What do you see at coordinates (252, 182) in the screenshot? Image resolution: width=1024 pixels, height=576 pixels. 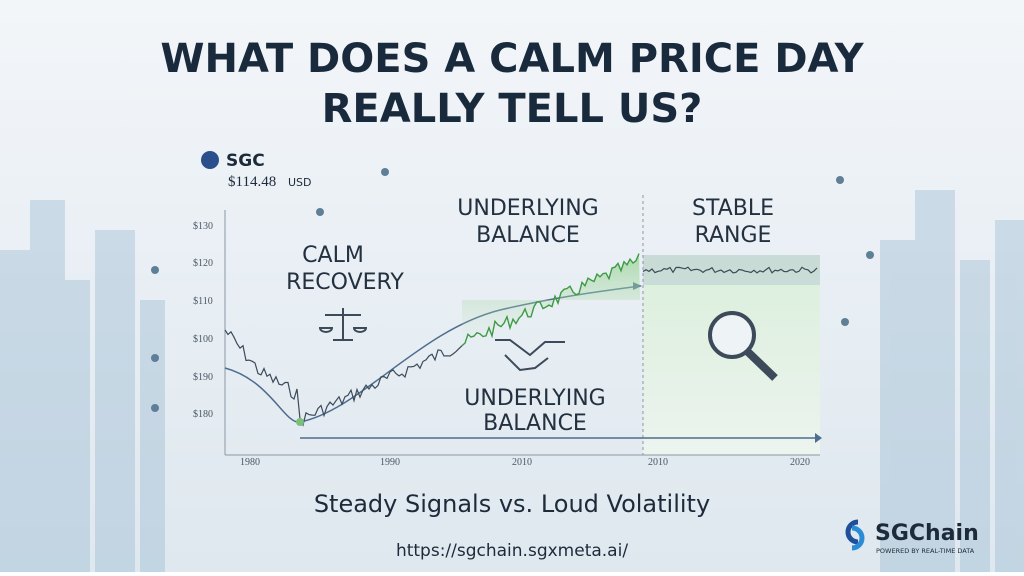 I see `ticker-price: $114.48` at bounding box center [252, 182].